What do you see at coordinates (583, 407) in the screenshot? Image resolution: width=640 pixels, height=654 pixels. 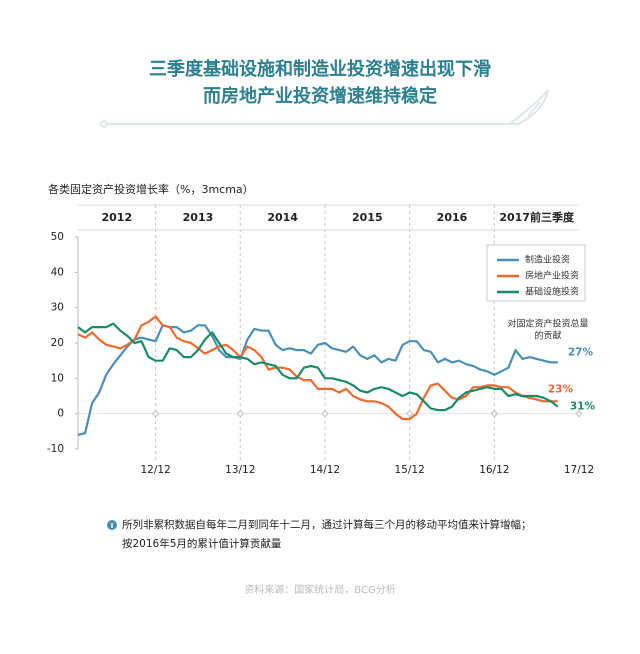 I see `end-label: 31%` at bounding box center [583, 407].